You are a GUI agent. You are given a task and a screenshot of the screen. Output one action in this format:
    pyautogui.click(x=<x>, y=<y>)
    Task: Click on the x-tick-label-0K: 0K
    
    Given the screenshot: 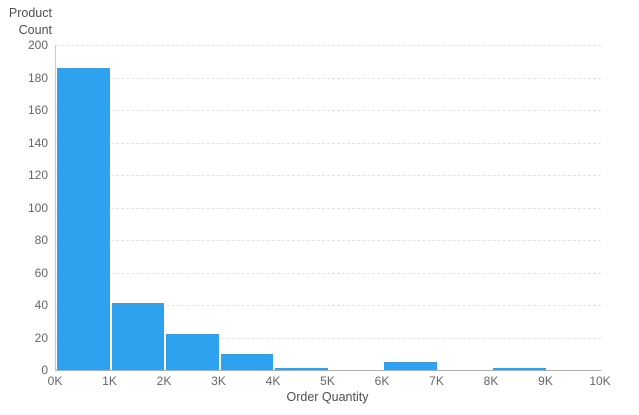 What is the action you would take?
    pyautogui.click(x=55, y=381)
    